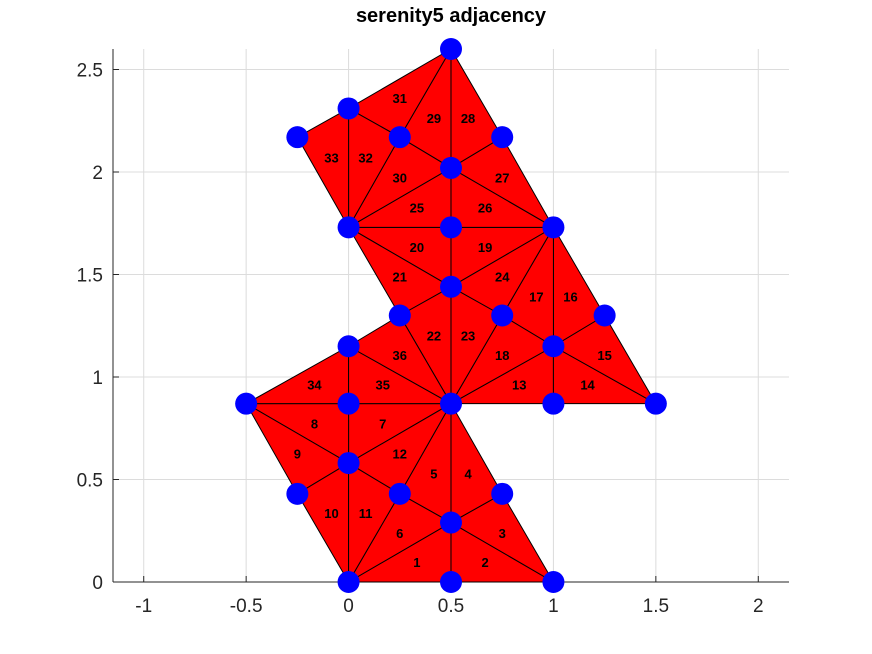 Image resolution: width=872 pixels, height=654 pixels. I want to click on triangle-label: 21, so click(400, 277).